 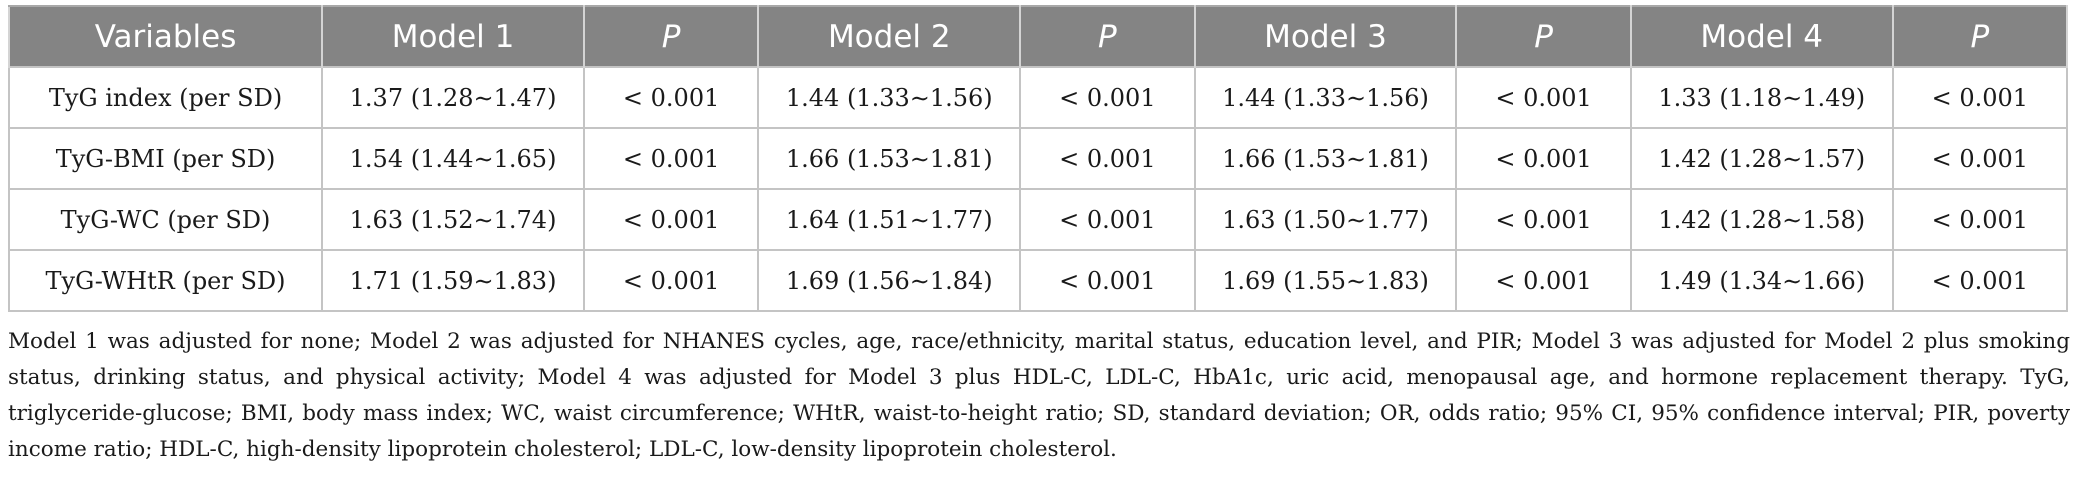 I want to click on cell-model-3: 1.69 (1.55∼1.83), so click(x=1325, y=280).